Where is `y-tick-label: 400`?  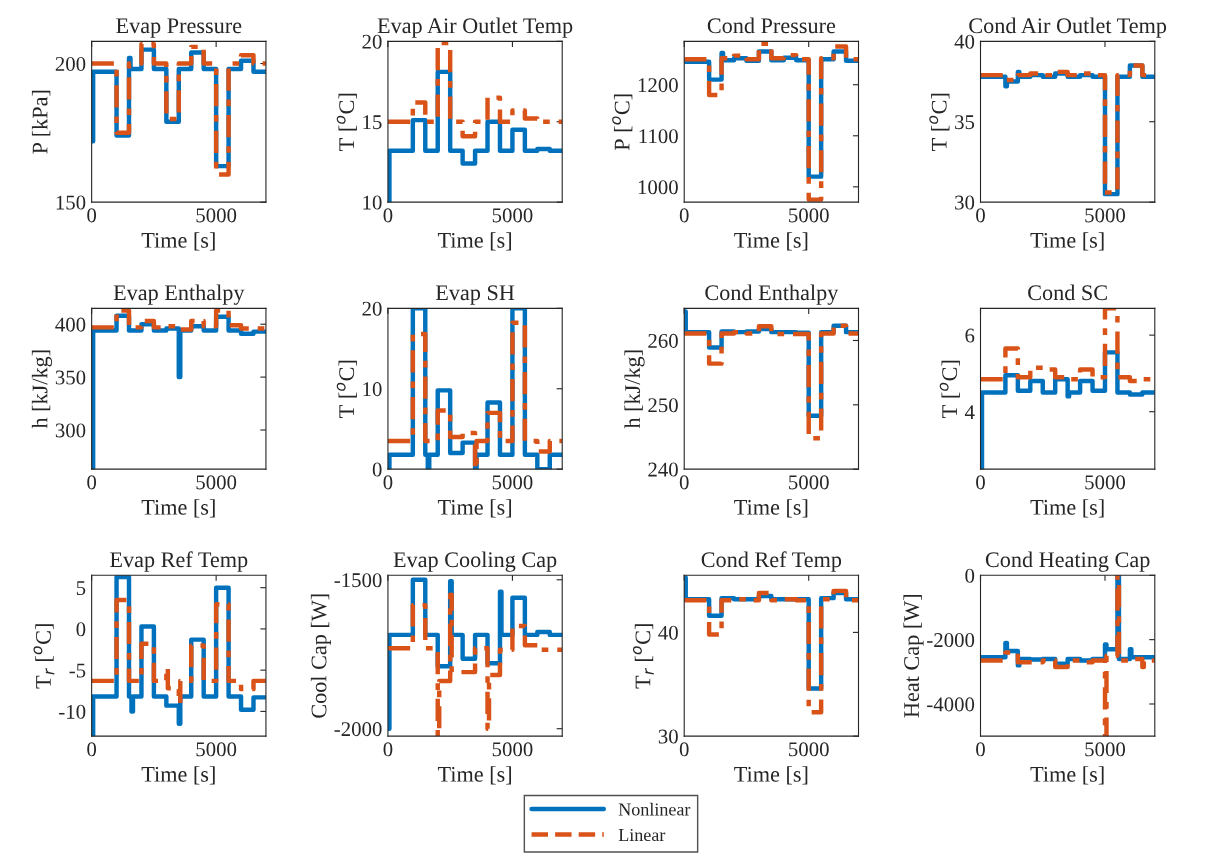 y-tick-label: 400 is located at coordinates (70, 324).